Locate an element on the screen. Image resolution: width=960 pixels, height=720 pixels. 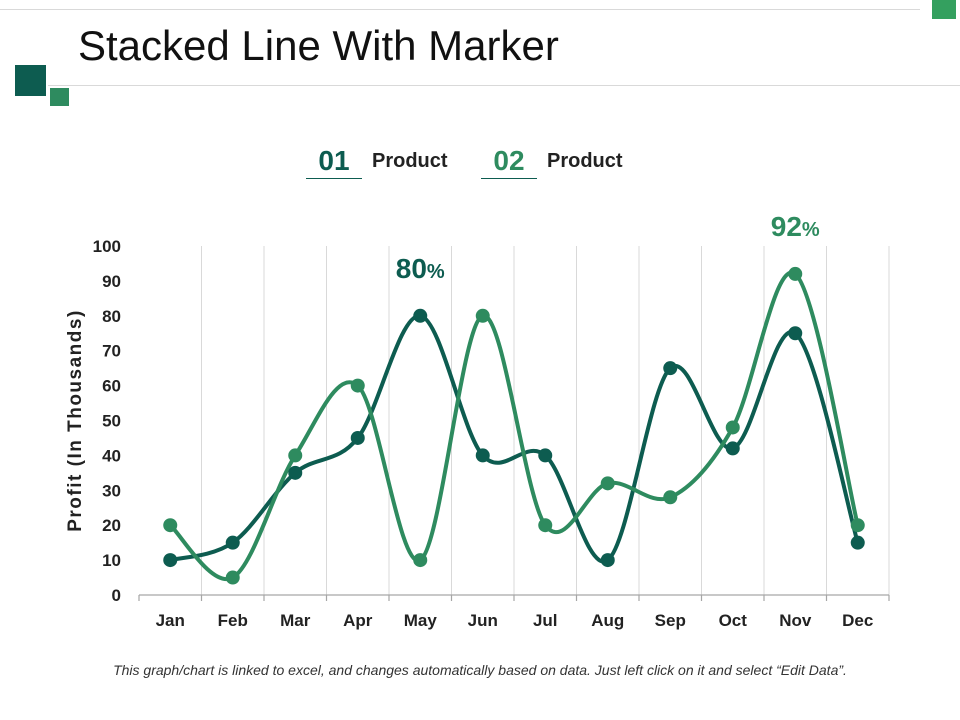
series-1-marker-may is located at coordinates (420, 315).